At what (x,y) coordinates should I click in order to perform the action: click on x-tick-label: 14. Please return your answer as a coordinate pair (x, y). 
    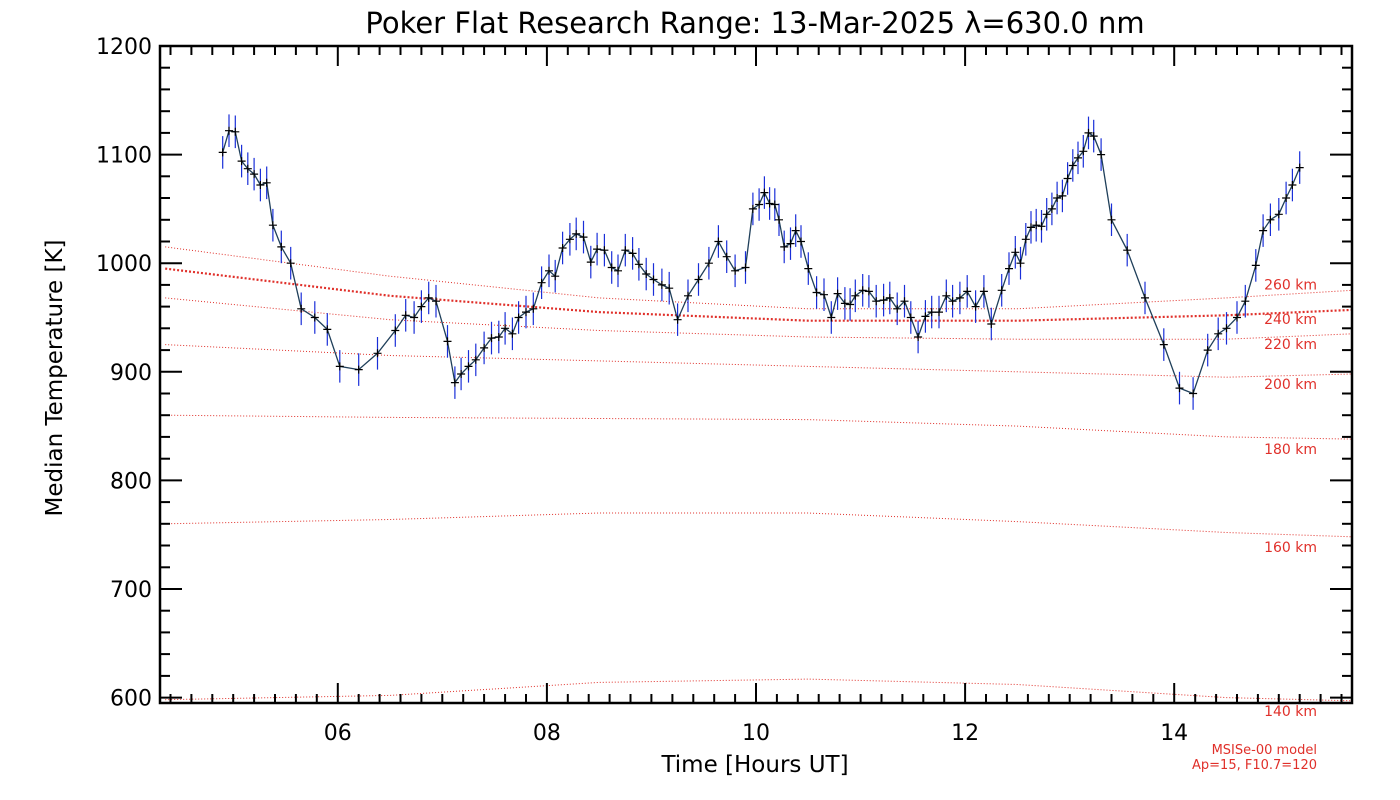
    Looking at the image, I should click on (1174, 733).